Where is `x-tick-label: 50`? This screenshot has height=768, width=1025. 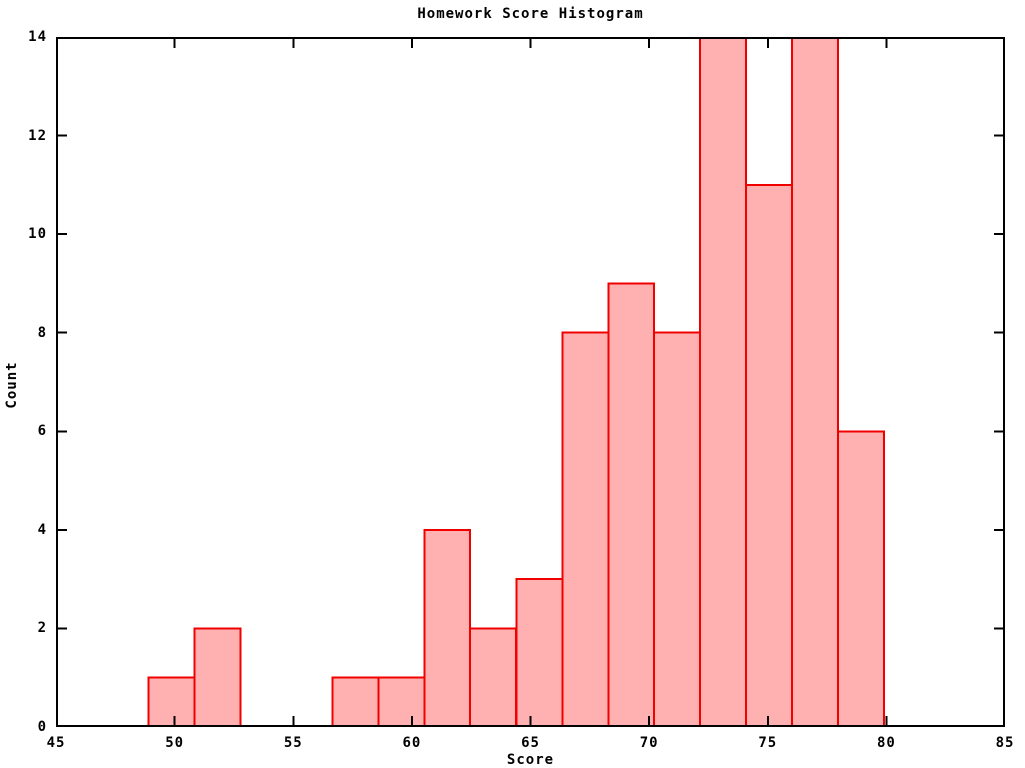 x-tick-label: 50 is located at coordinates (175, 743).